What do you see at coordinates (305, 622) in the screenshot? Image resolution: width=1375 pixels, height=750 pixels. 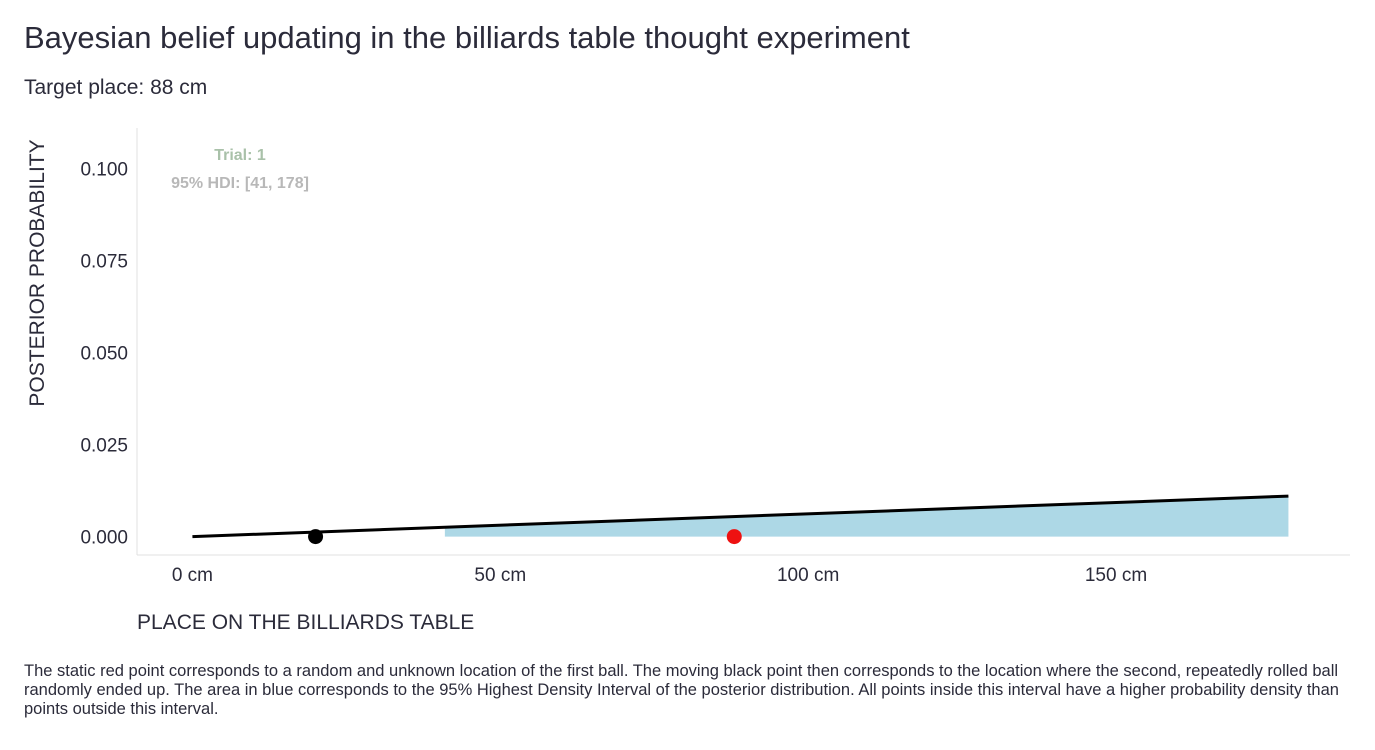 I see `x-axis-label: PLACE ON THE BILLIARDS TABLE` at bounding box center [305, 622].